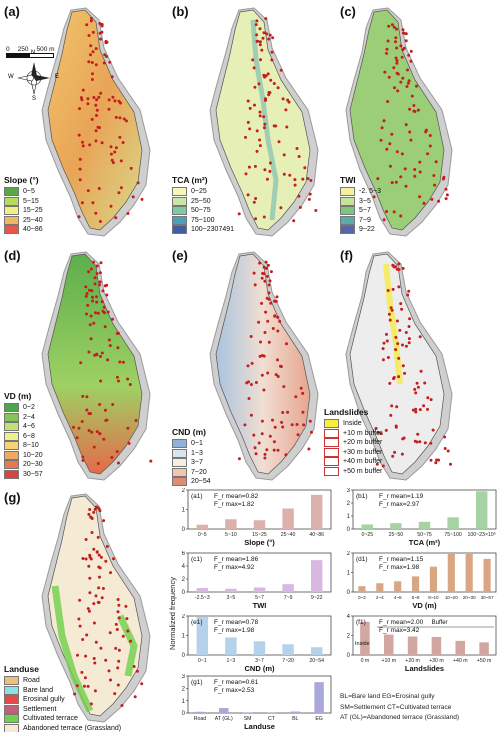 The image size is (500, 732). I want to click on y-tick-label: 4, so click(349, 617).